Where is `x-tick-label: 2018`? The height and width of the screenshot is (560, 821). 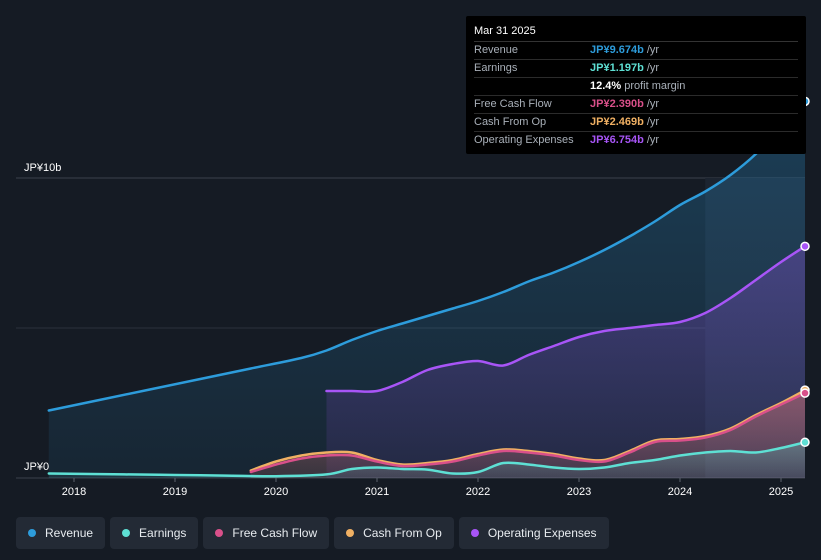 x-tick-label: 2018 is located at coordinates (74, 492).